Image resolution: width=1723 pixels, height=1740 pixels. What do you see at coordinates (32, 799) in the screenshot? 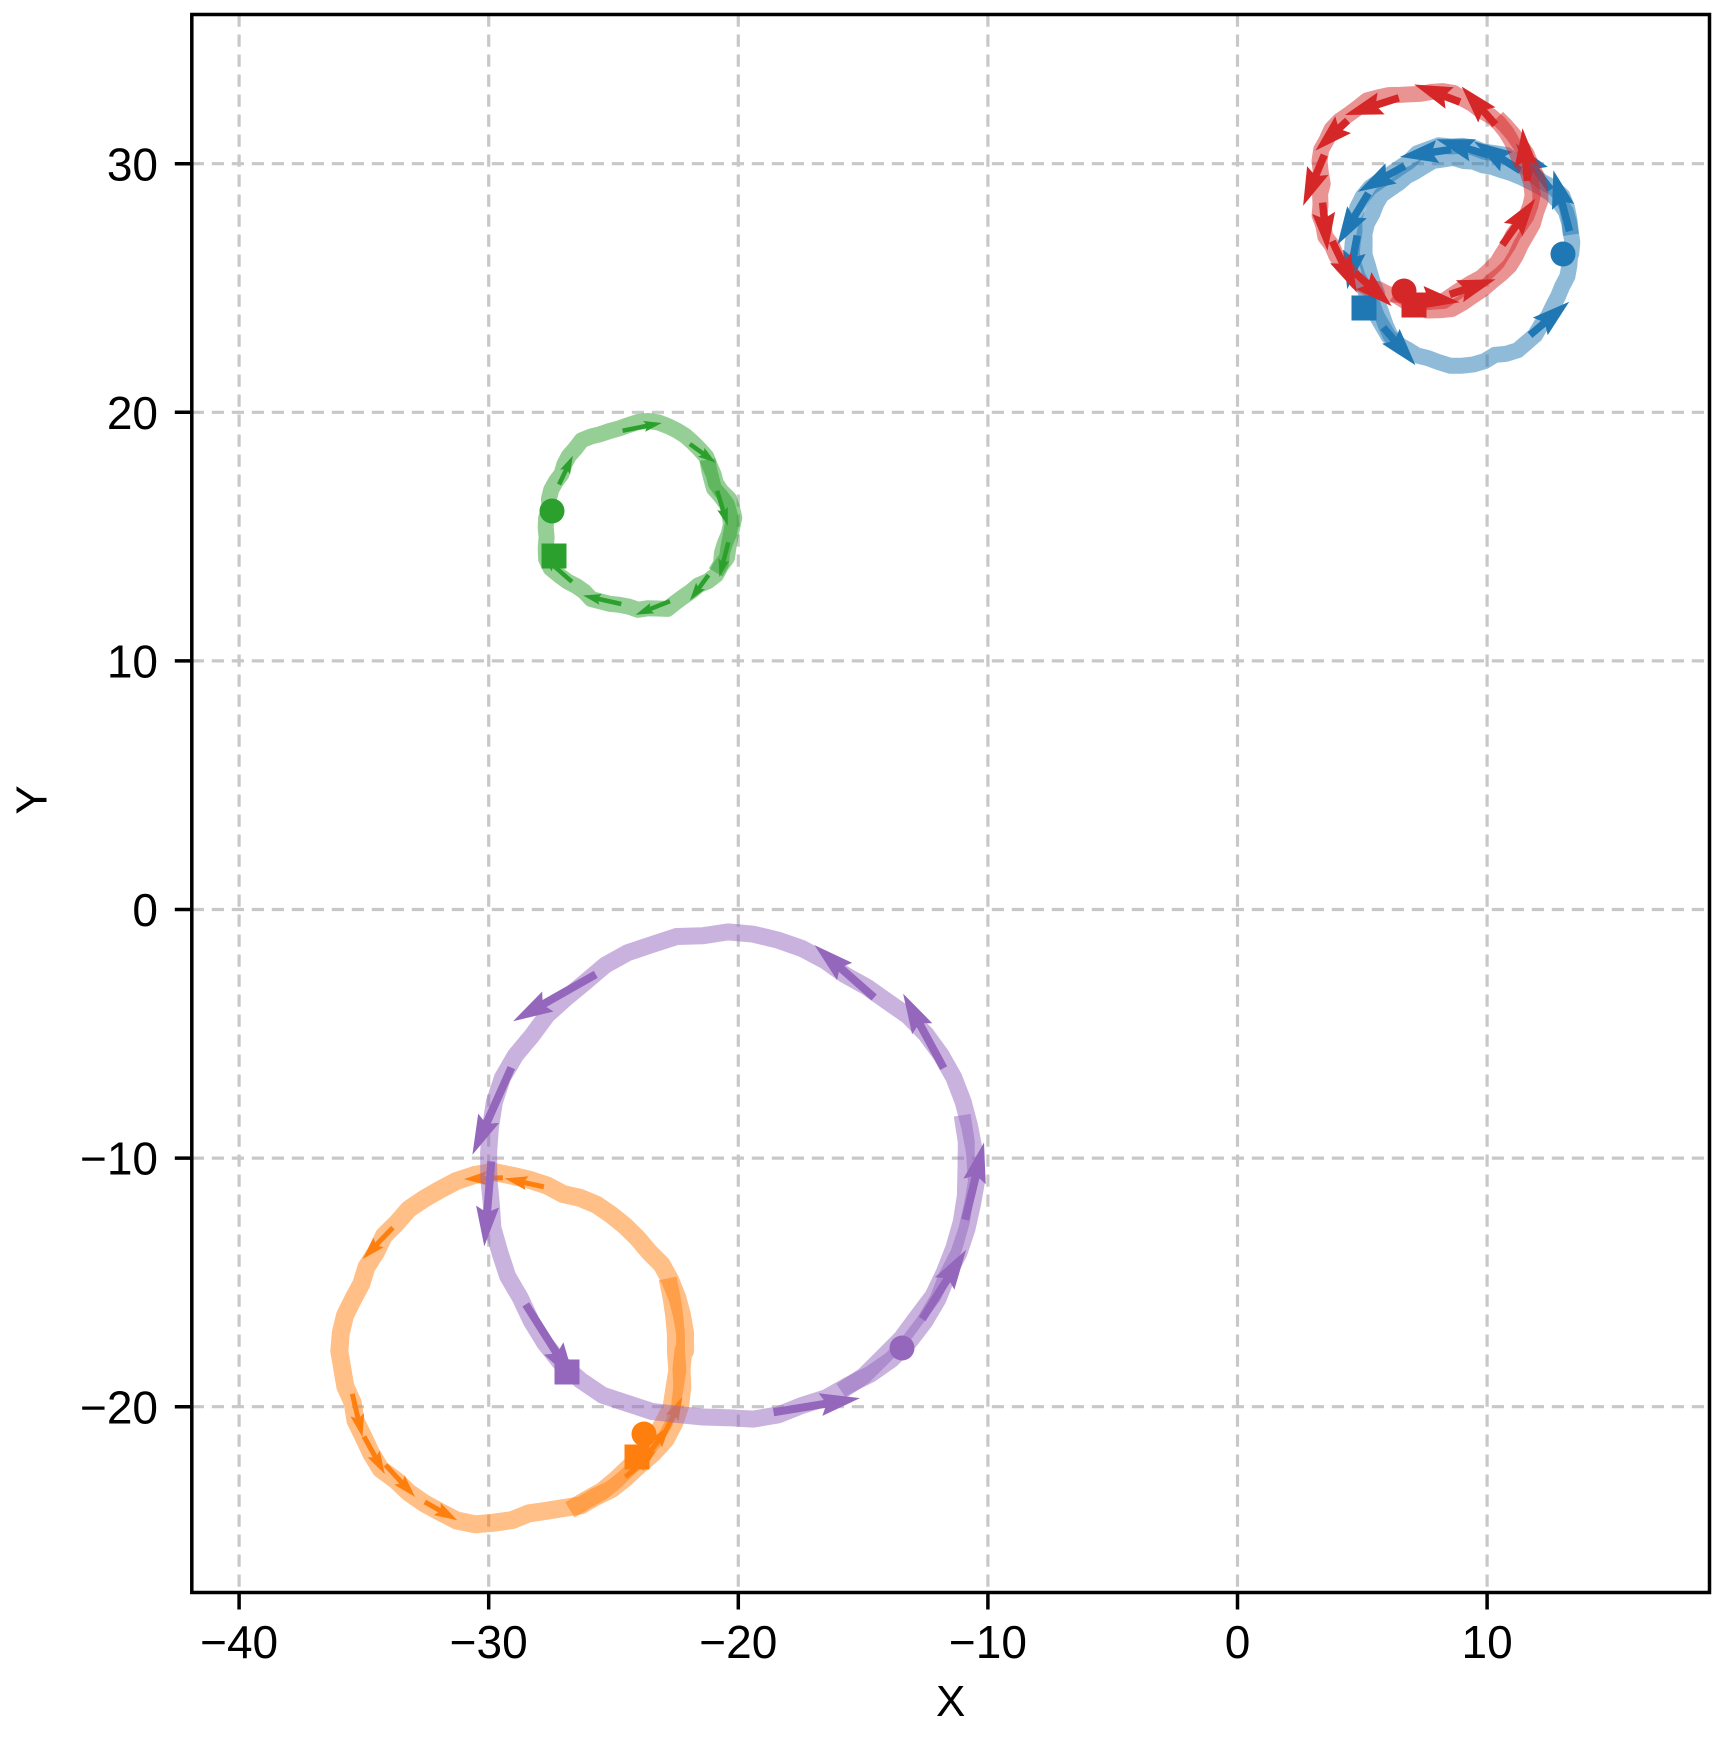
I see `svg-text: Y` at bounding box center [32, 799].